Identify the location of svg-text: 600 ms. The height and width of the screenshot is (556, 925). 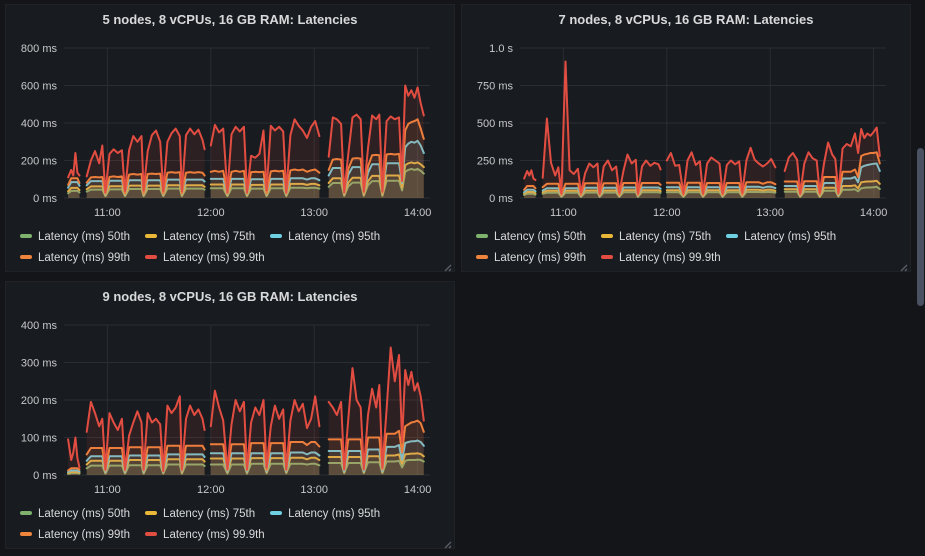
(39, 87).